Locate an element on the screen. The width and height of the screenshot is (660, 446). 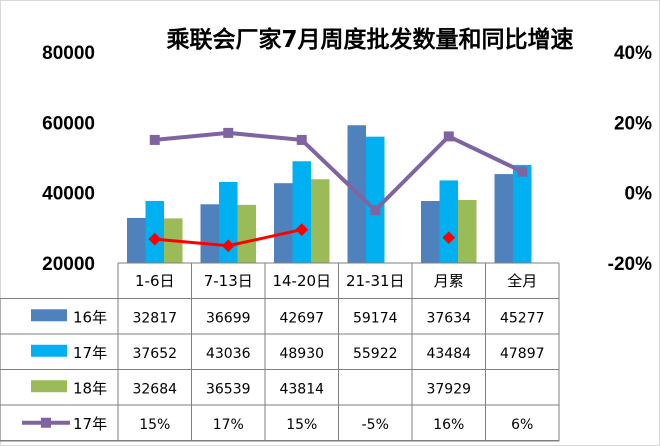
table-cell-value: 55922 is located at coordinates (375, 354).